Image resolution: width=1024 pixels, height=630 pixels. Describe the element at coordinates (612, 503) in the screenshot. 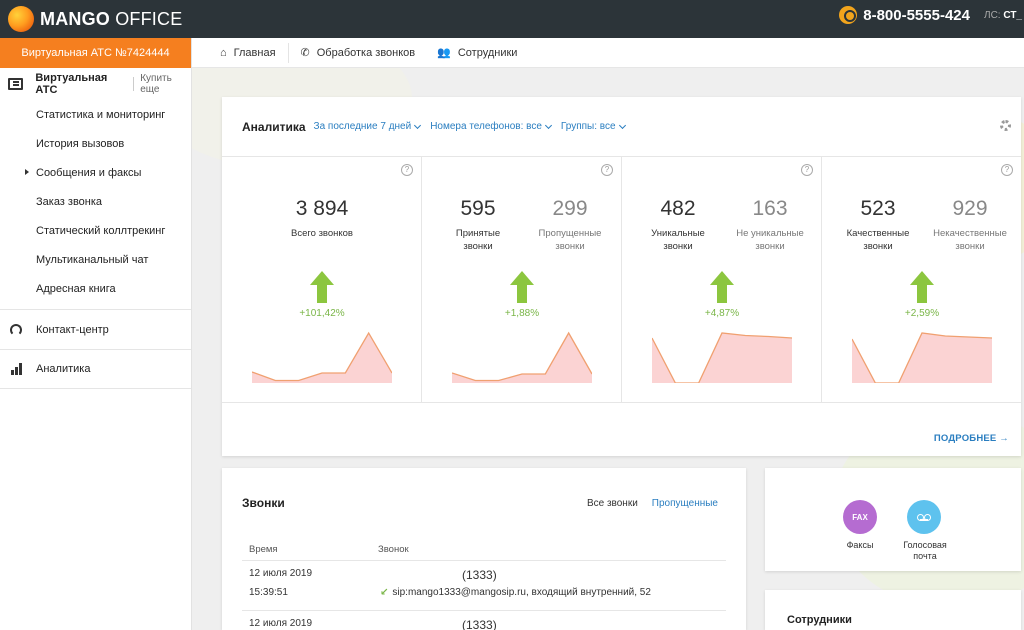

I see `tab-all-calls: Все звонки` at that location.